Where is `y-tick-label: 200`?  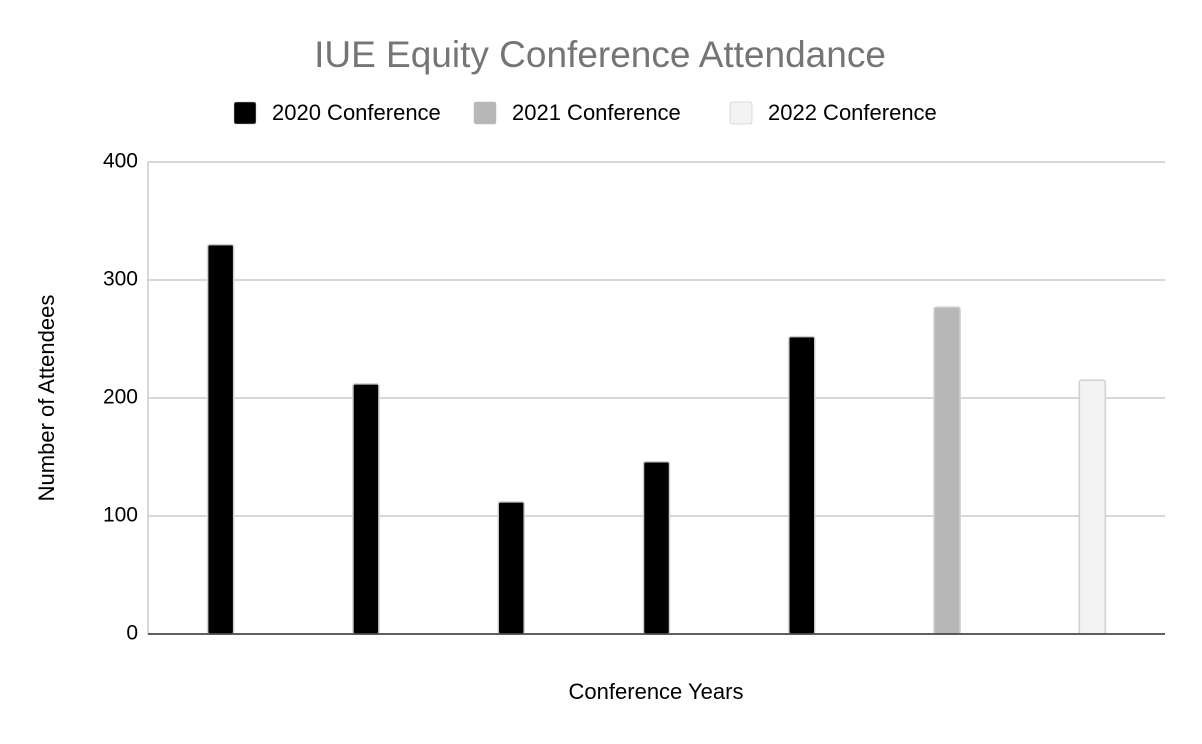 y-tick-label: 200 is located at coordinates (120, 397).